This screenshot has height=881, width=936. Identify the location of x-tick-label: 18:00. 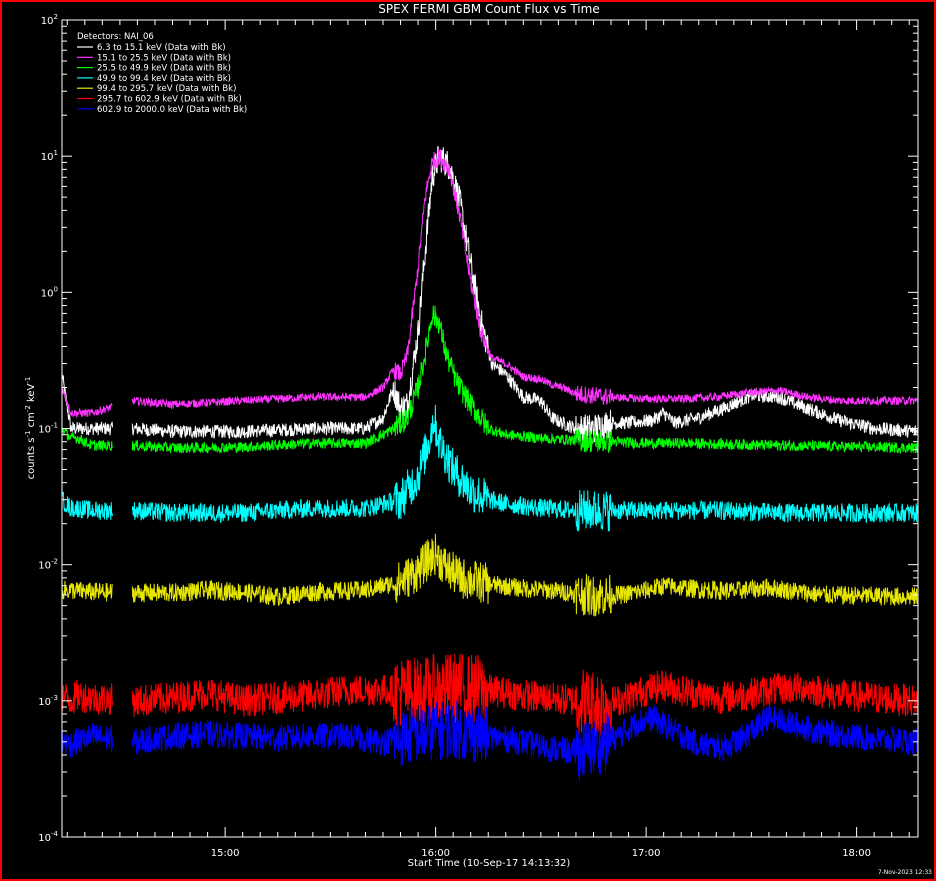
(856, 853).